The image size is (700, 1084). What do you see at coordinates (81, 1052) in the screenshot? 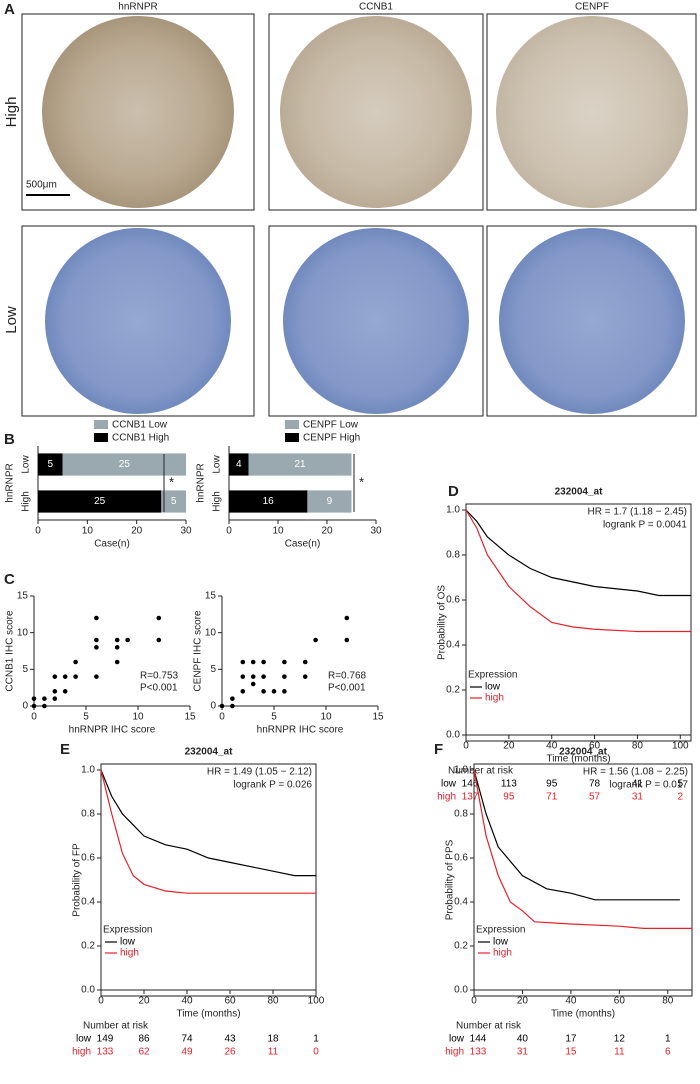
I see `risk-row-label: high` at bounding box center [81, 1052].